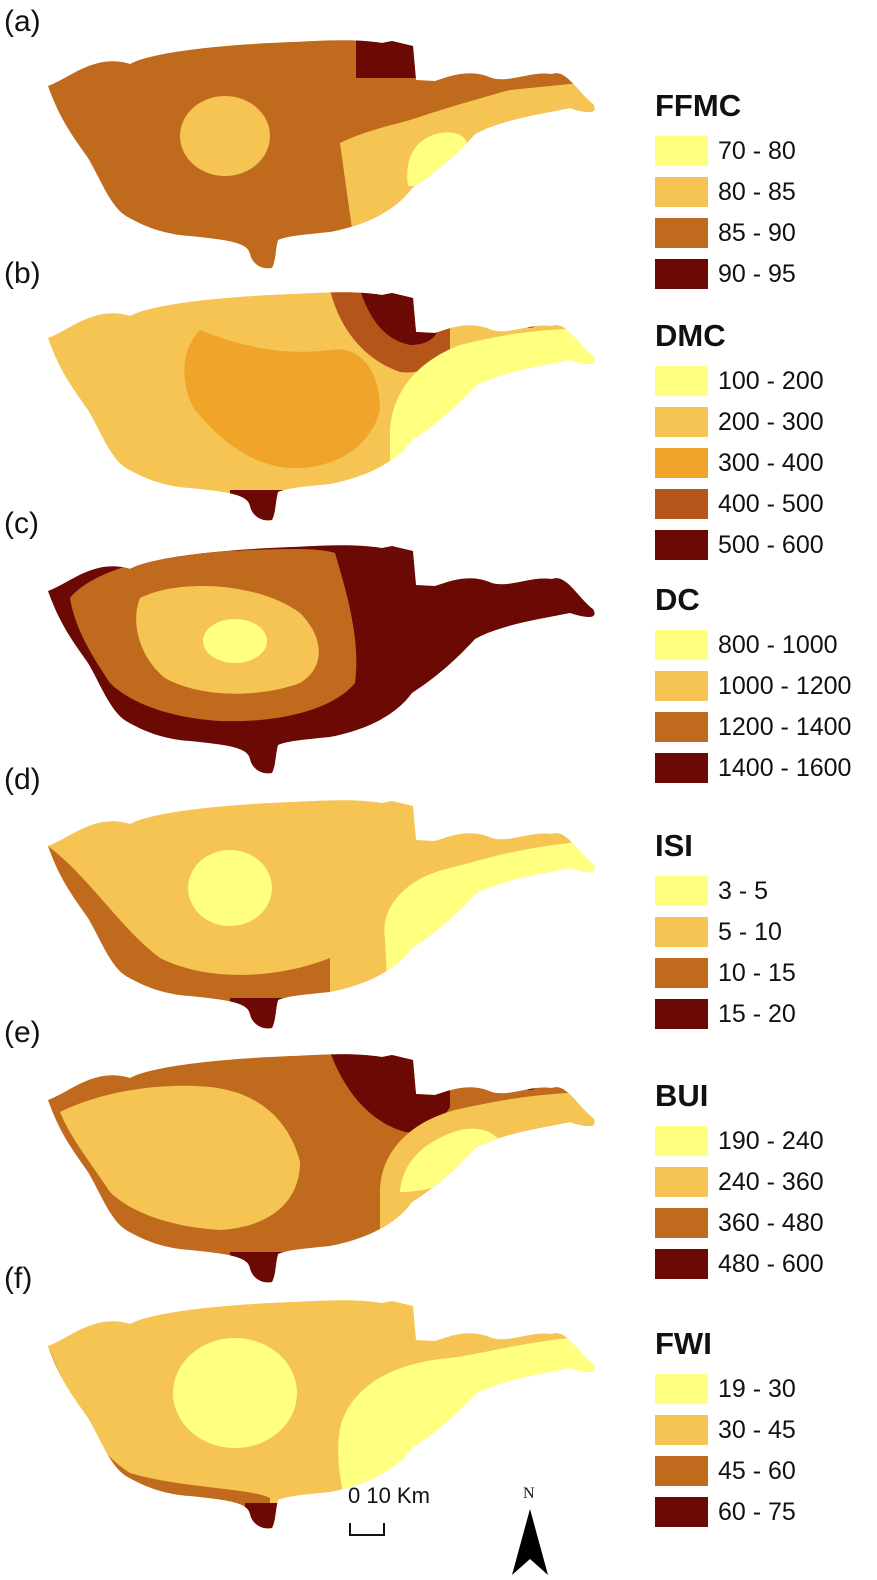  Describe the element at coordinates (785, 726) in the screenshot. I see `legend-label: 1200 - 1400` at that location.